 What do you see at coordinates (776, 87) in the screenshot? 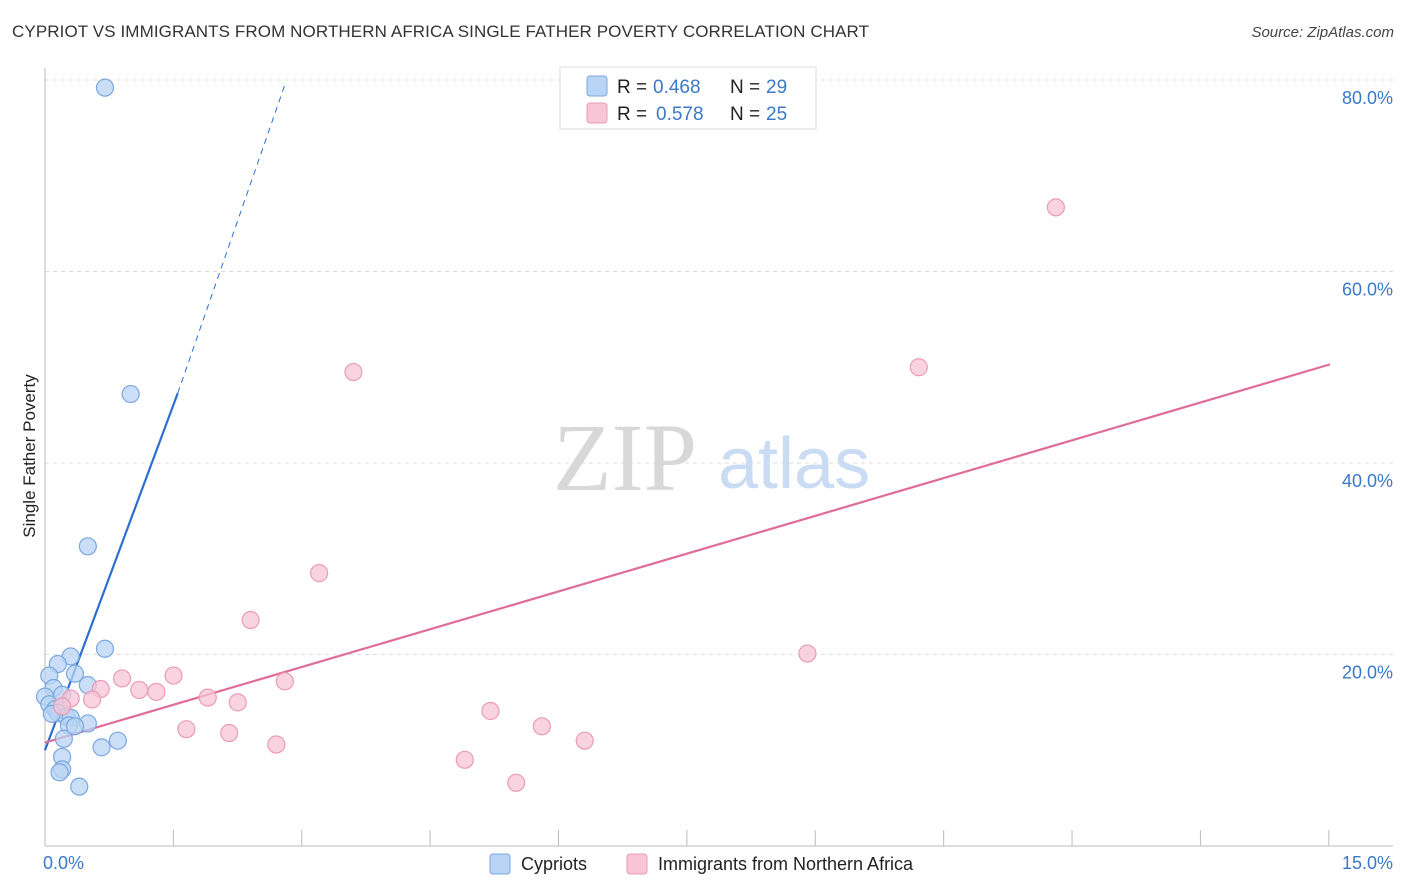
I see `legend-n-value-1: 29` at bounding box center [776, 87].